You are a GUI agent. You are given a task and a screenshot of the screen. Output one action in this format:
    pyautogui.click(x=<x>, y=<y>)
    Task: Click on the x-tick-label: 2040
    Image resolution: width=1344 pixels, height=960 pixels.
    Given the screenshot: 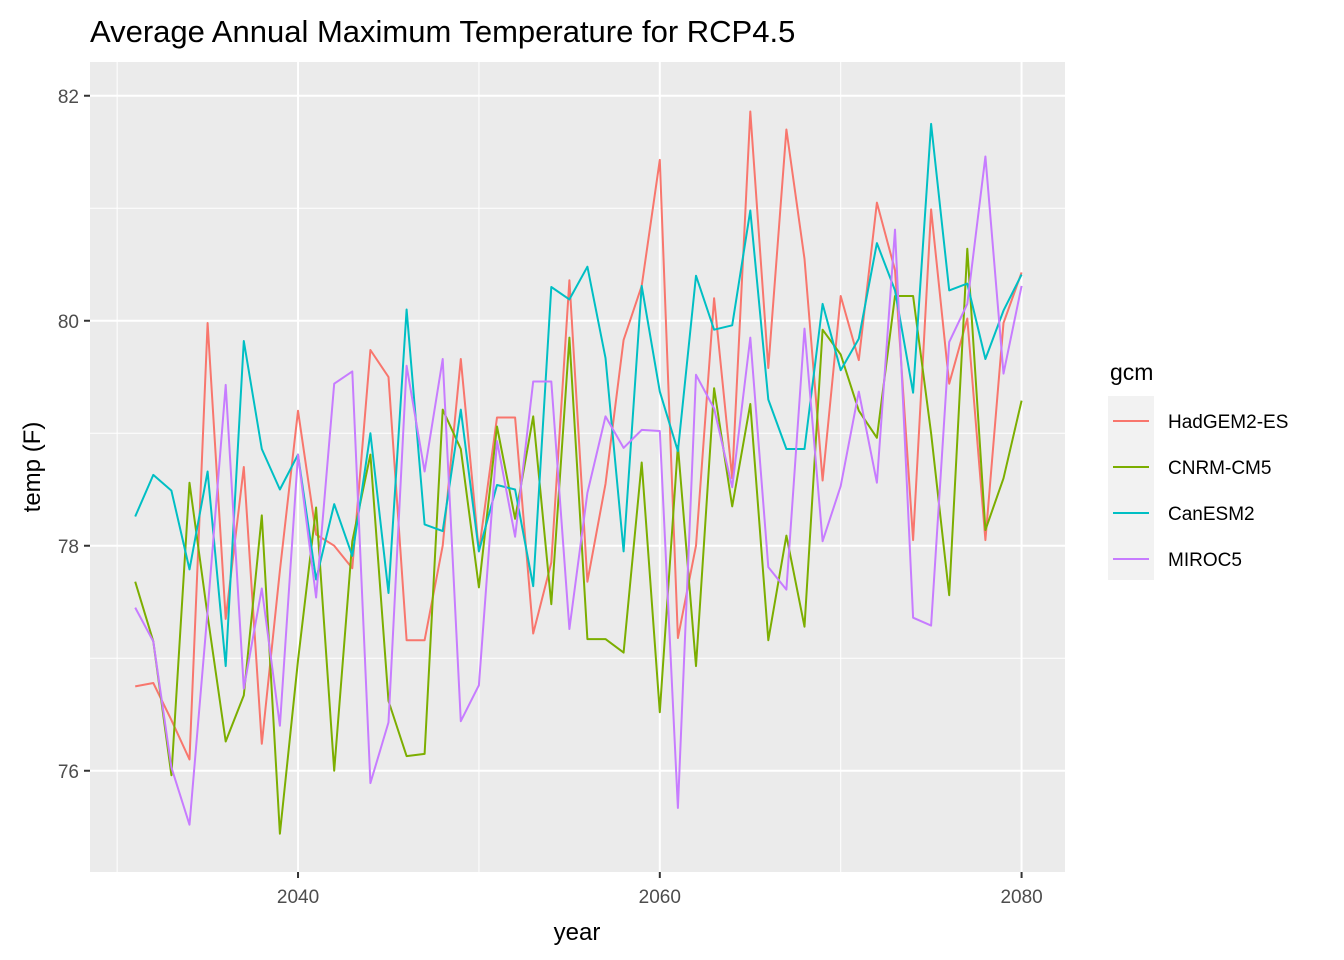 What is the action you would take?
    pyautogui.click(x=298, y=897)
    